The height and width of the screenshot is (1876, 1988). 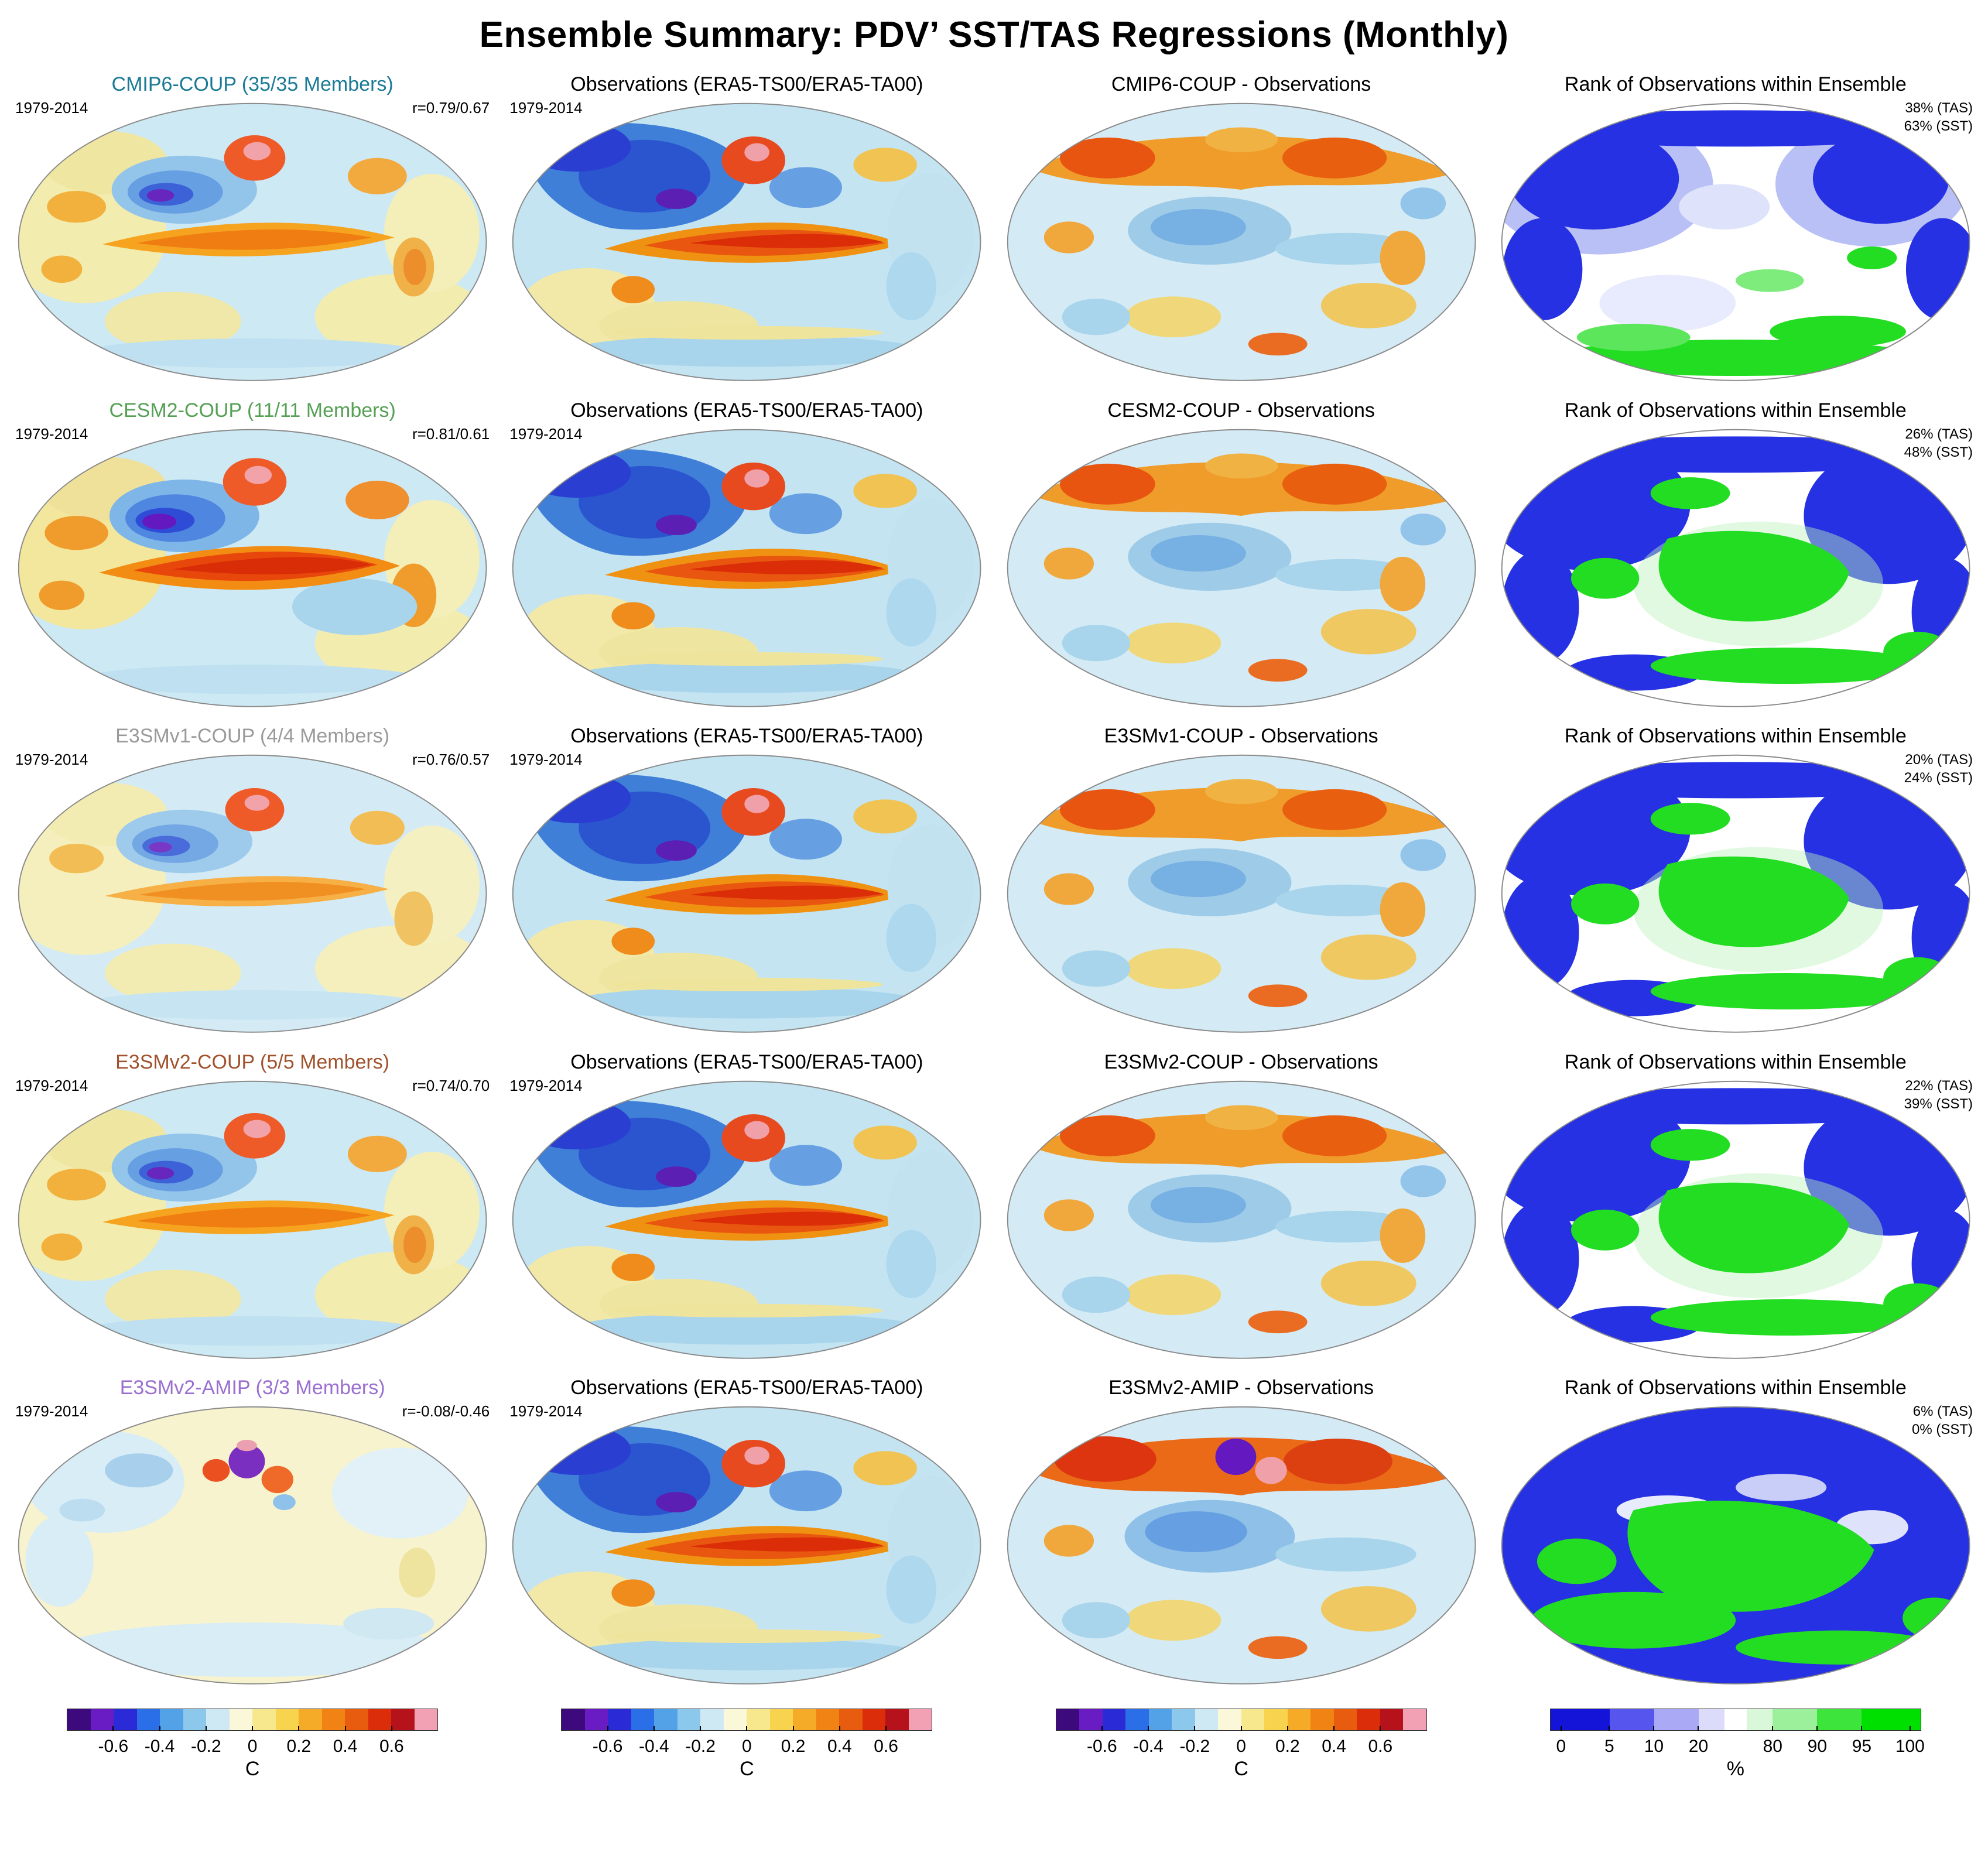 I want to click on colorbar-unit-label: %, so click(x=1735, y=1768).